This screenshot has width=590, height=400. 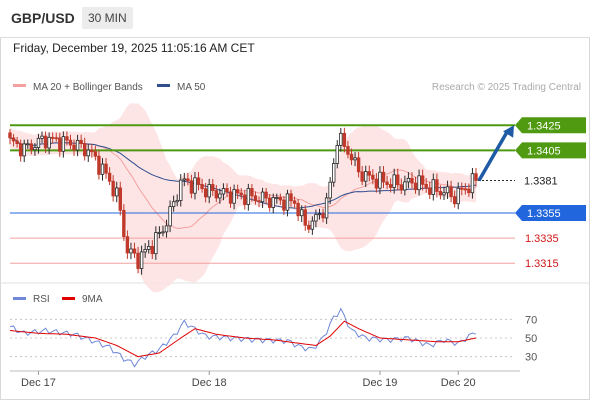 What do you see at coordinates (458, 383) in the screenshot?
I see `x-tick-label-3: Dec 20` at bounding box center [458, 383].